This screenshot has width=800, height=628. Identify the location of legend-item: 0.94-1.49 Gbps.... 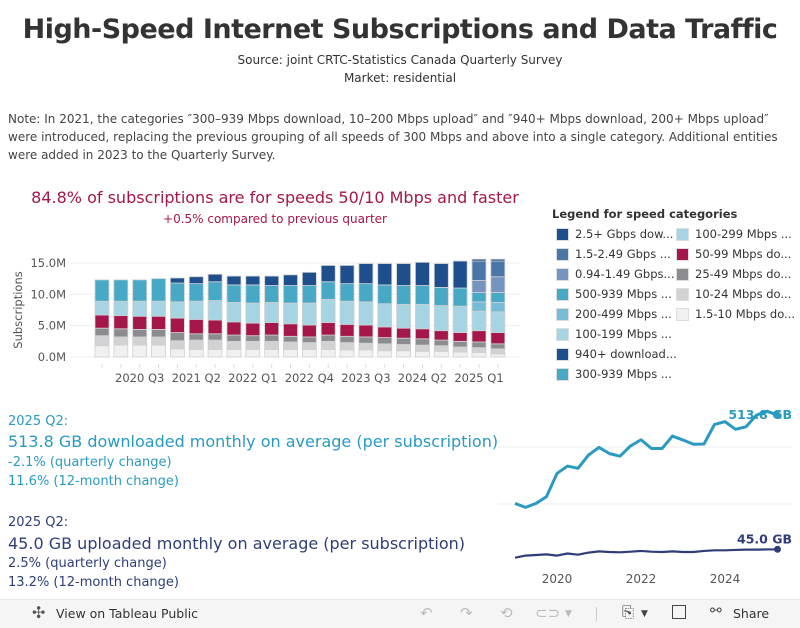
(616, 274).